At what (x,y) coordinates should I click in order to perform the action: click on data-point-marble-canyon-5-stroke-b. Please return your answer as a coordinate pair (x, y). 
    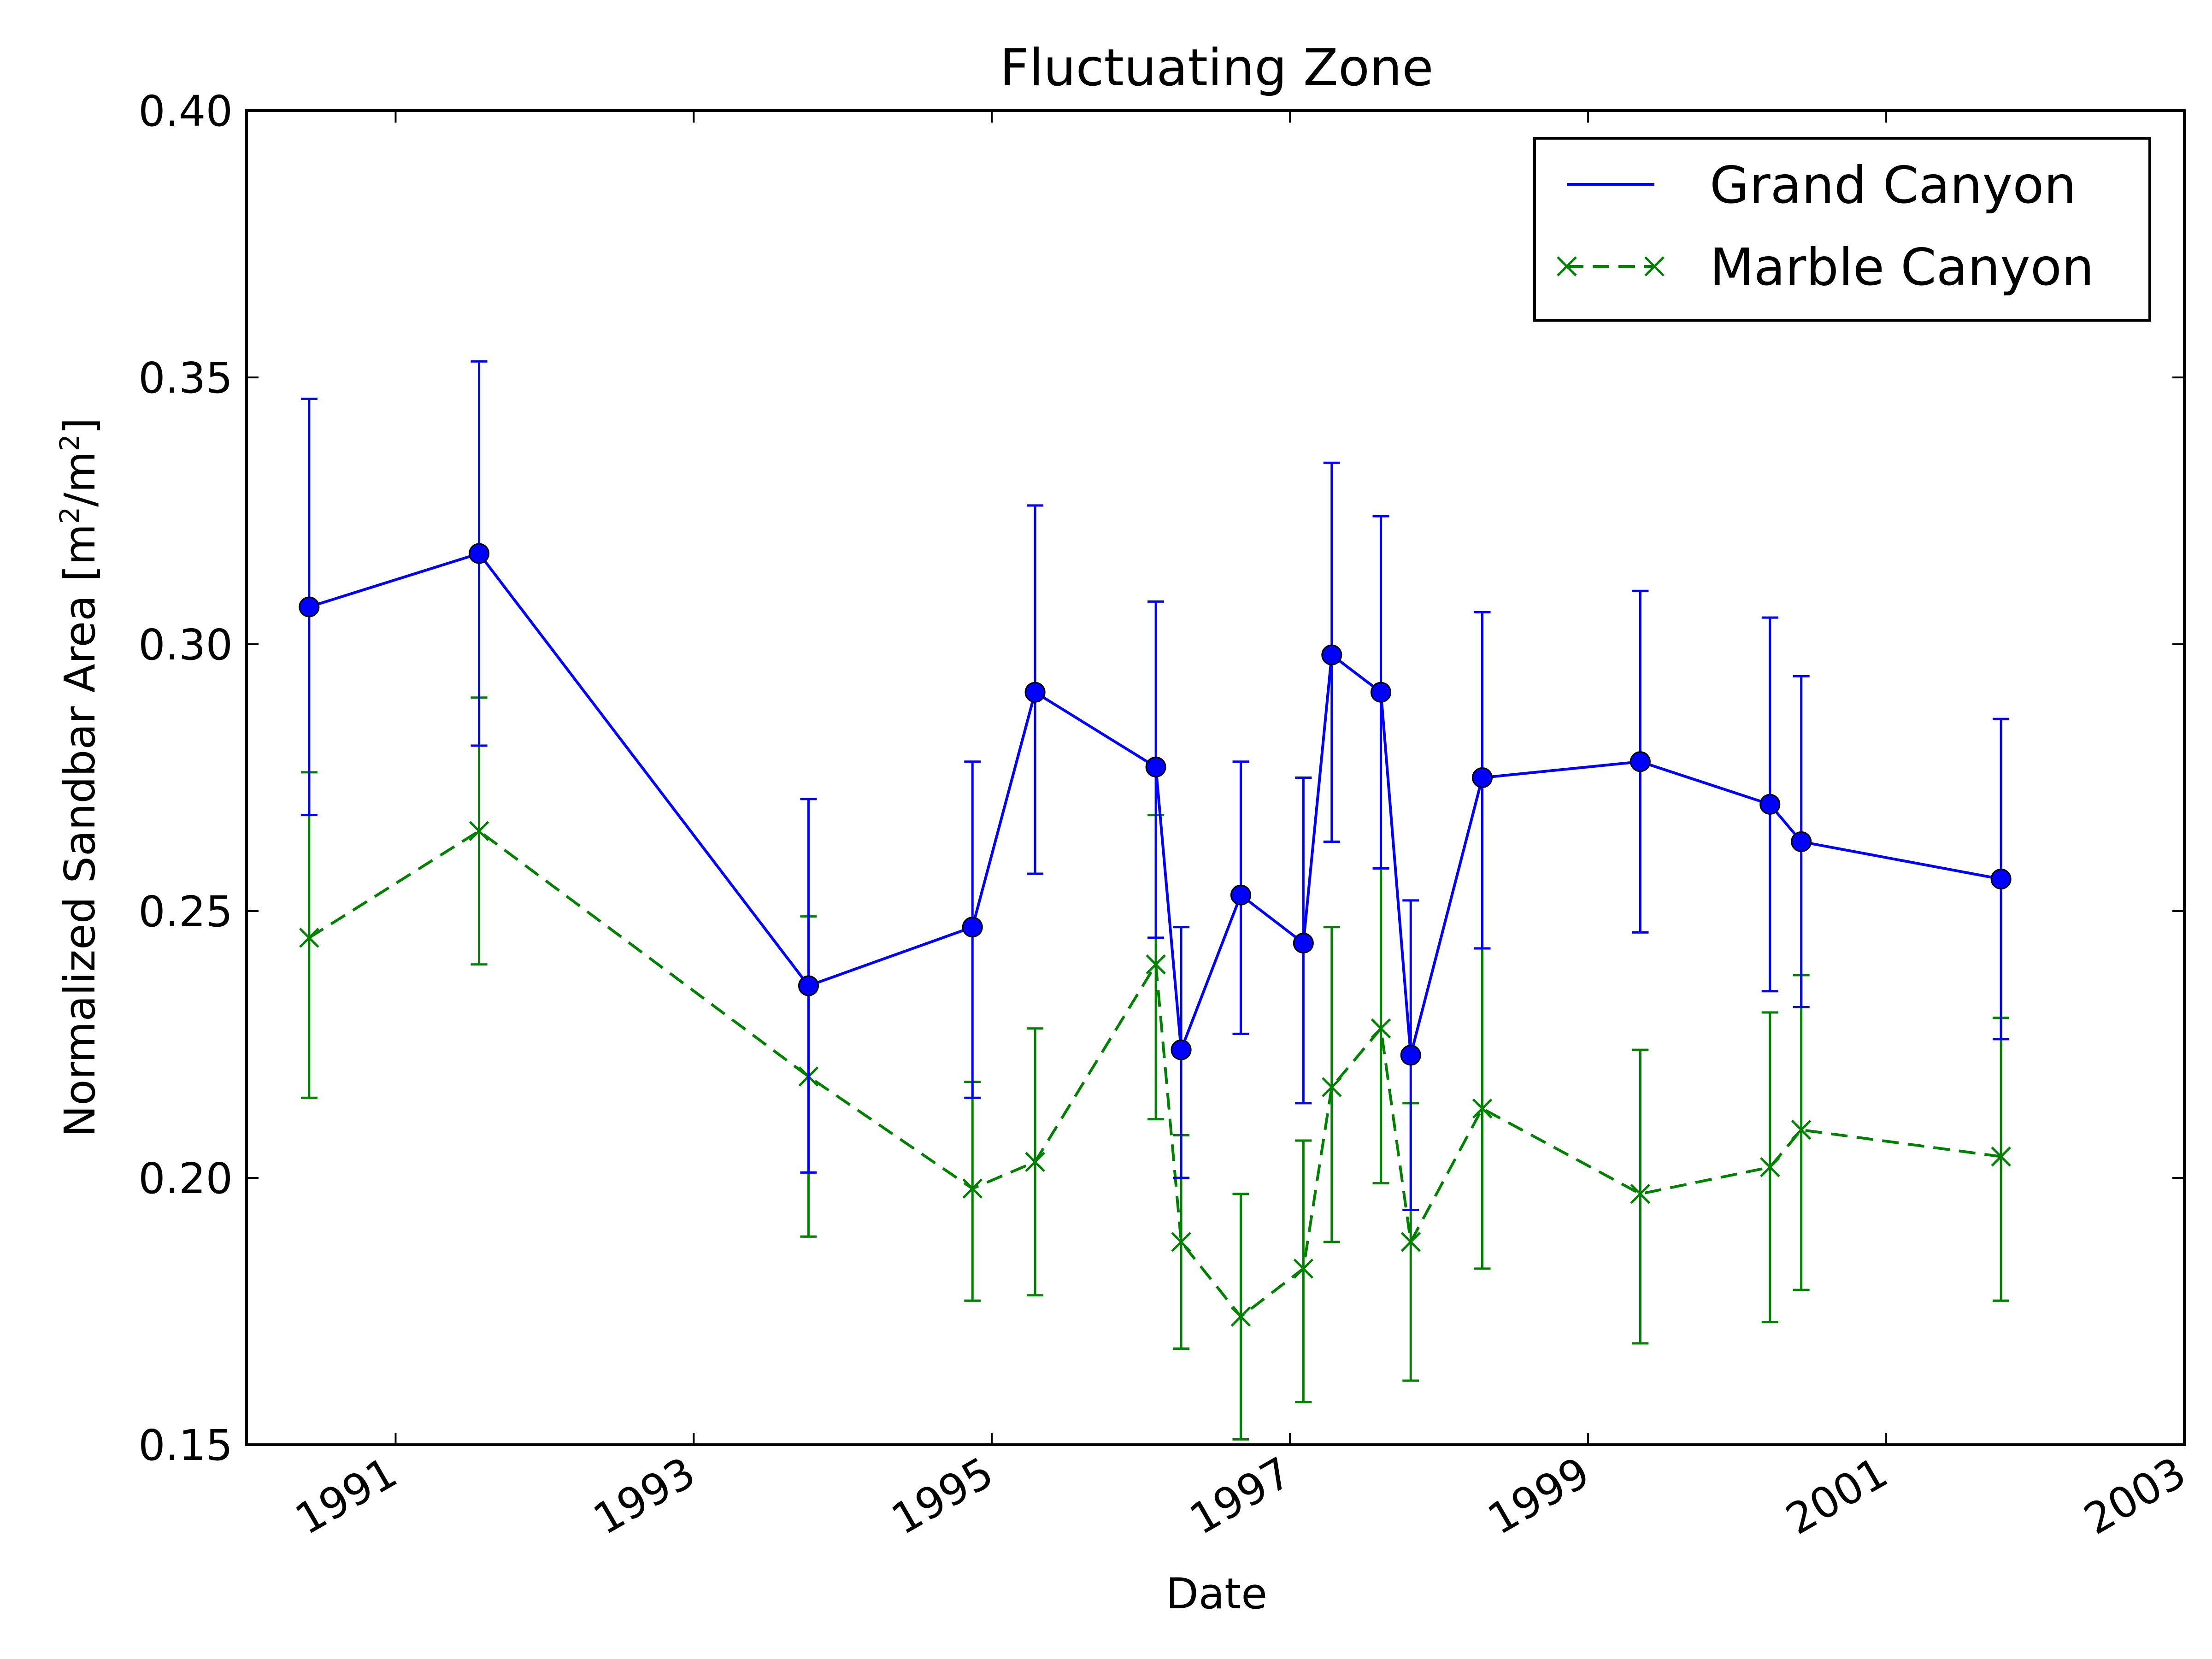
    Looking at the image, I should click on (1156, 964).